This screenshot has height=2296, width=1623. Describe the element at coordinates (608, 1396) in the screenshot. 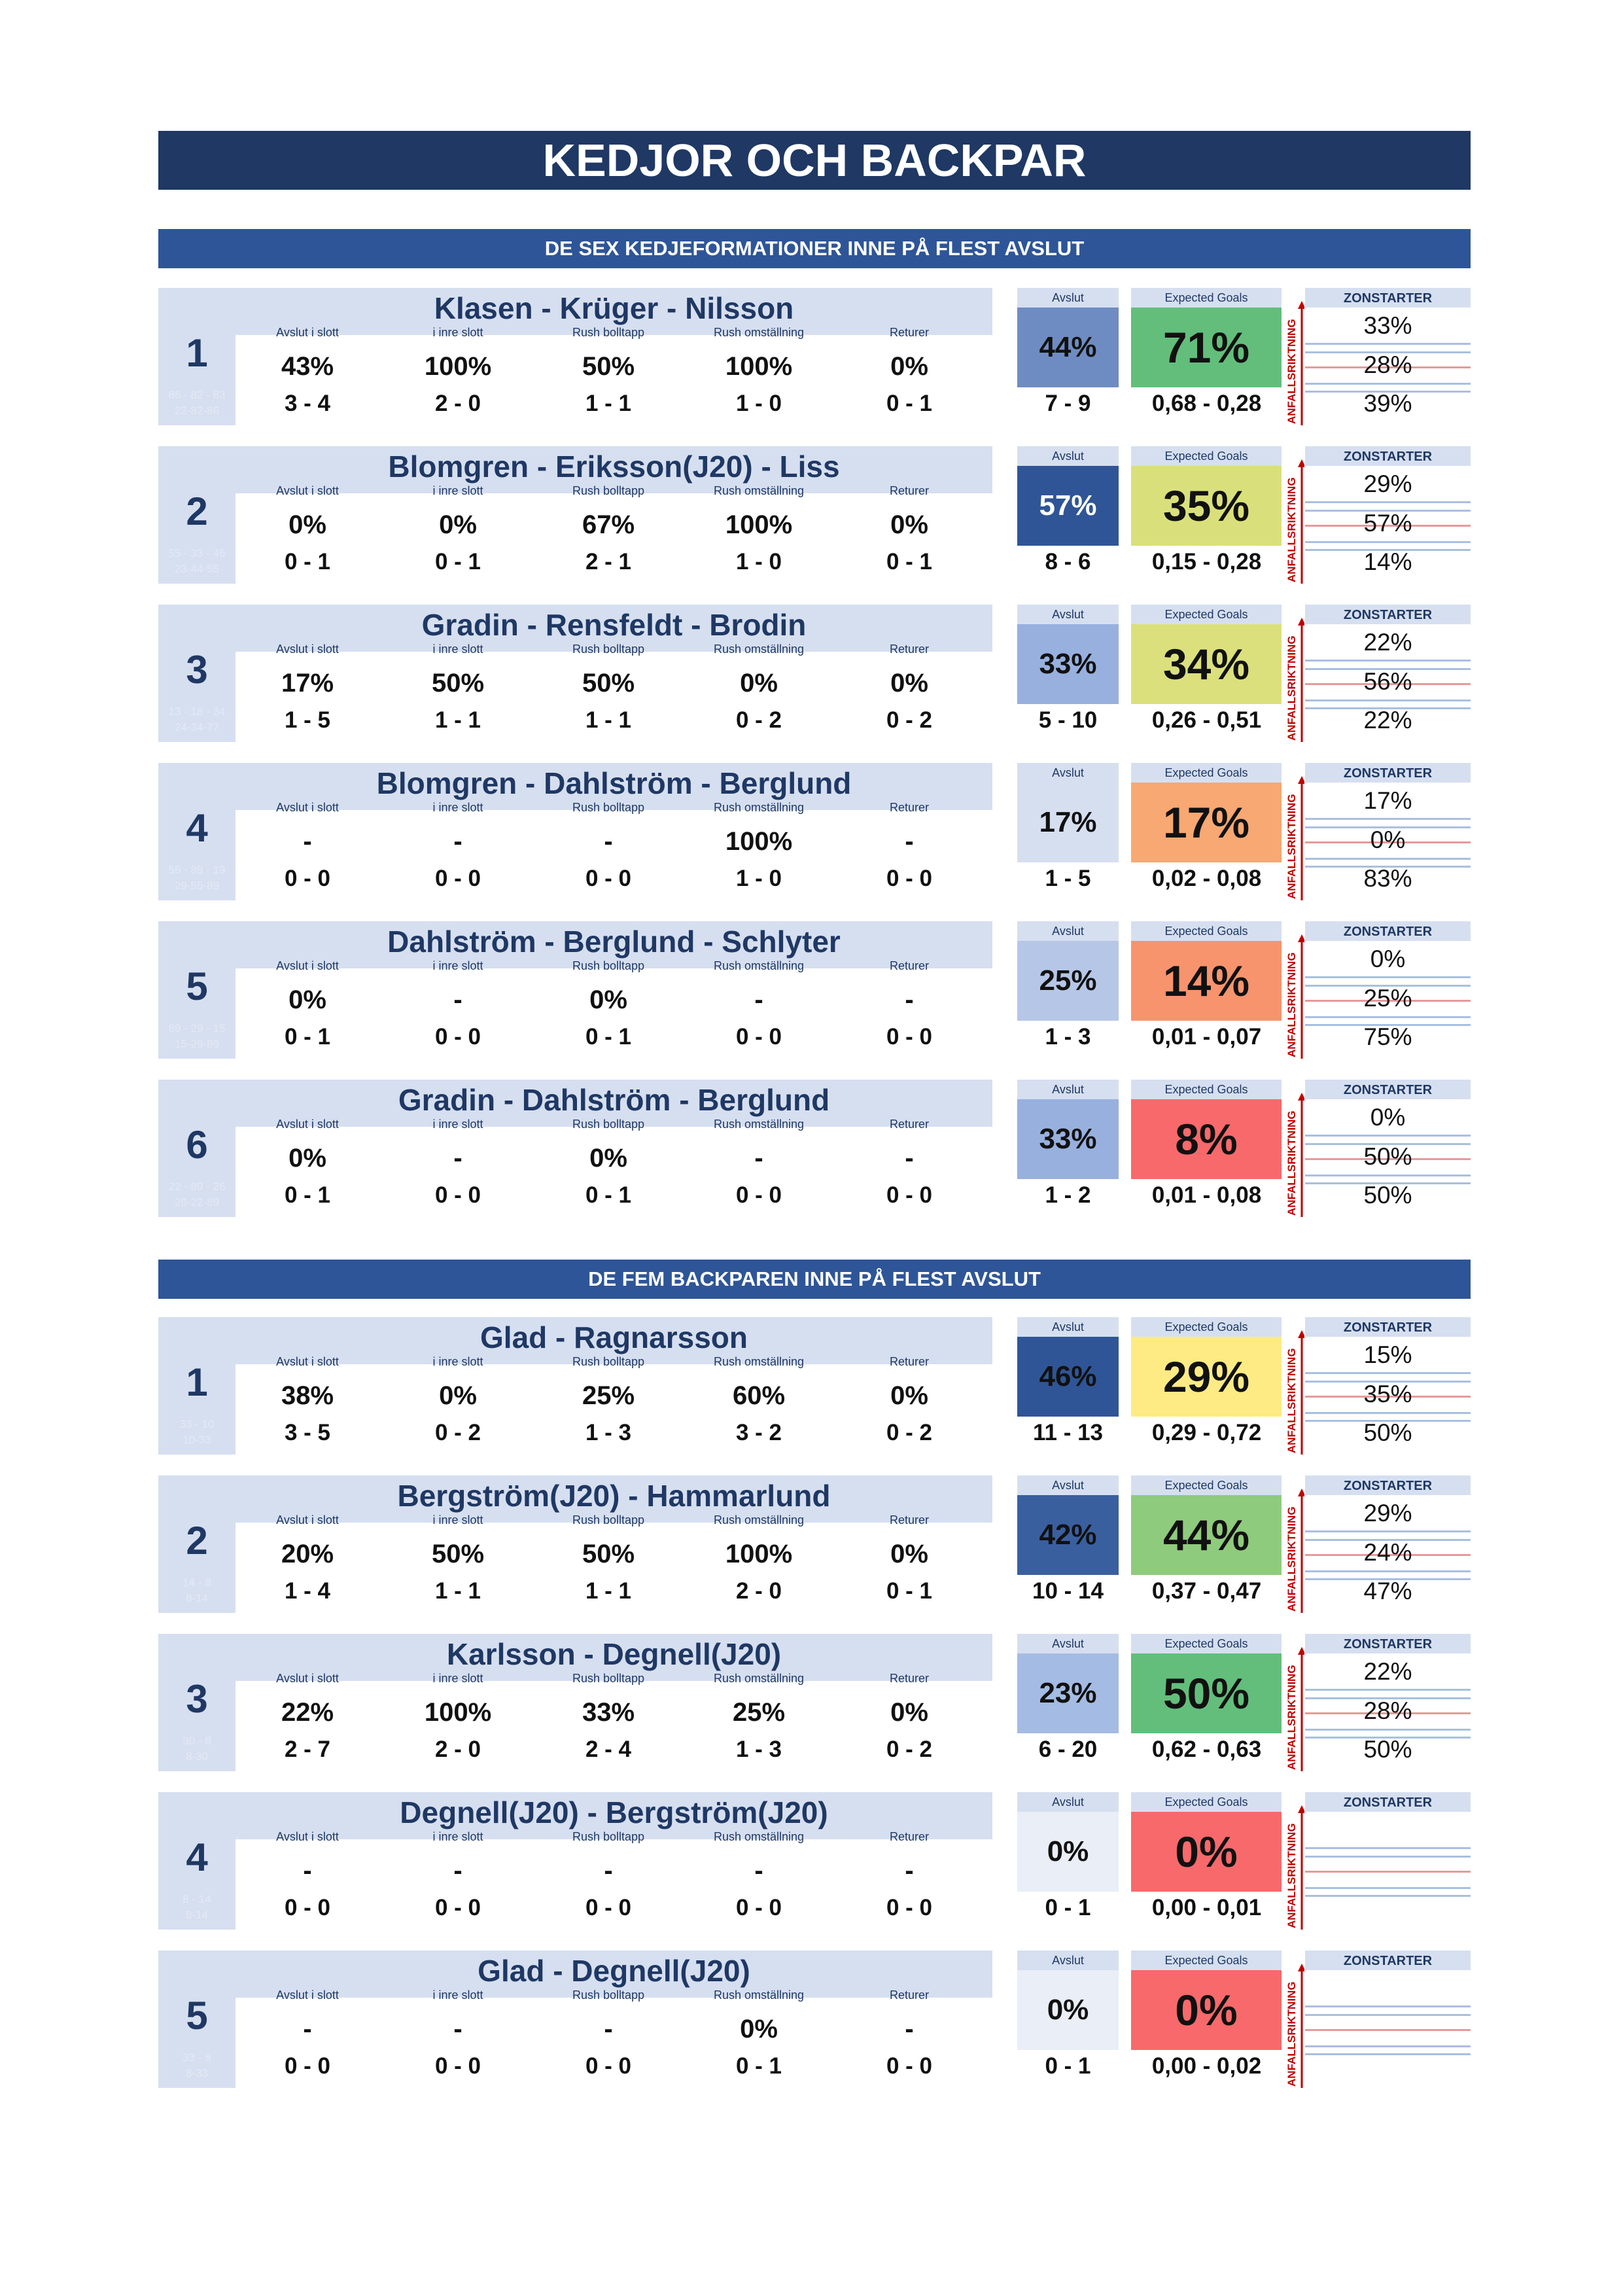

I see `stat-percent: 25%` at that location.